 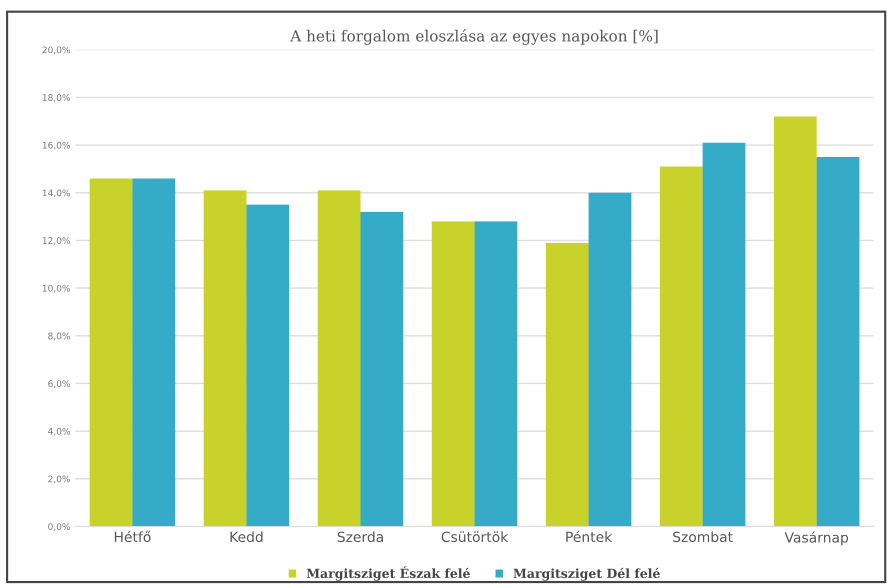 What do you see at coordinates (56, 241) in the screenshot?
I see `y-tick-label: 12,0%` at bounding box center [56, 241].